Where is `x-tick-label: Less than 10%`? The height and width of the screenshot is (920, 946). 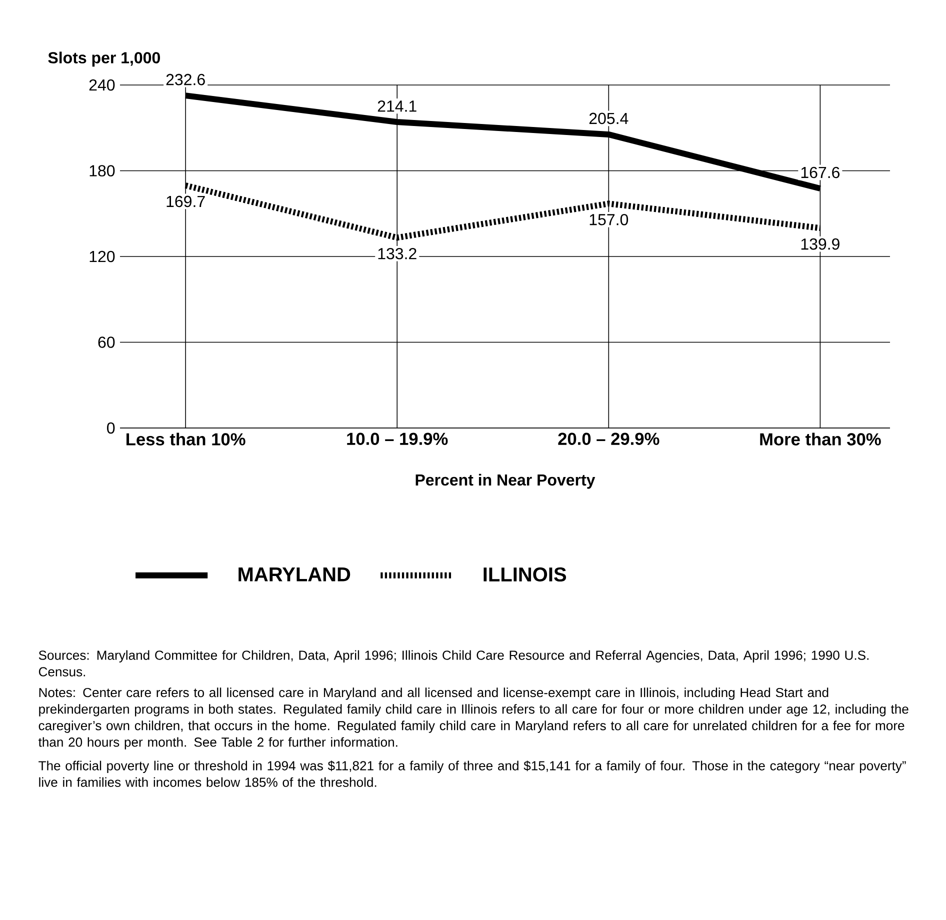 x-tick-label: Less than 10% is located at coordinates (186, 439).